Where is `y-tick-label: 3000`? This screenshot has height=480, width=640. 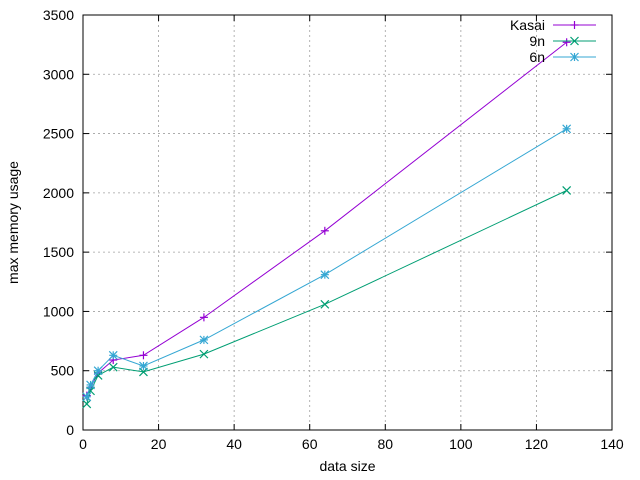 y-tick-label: 3000 is located at coordinates (58, 74).